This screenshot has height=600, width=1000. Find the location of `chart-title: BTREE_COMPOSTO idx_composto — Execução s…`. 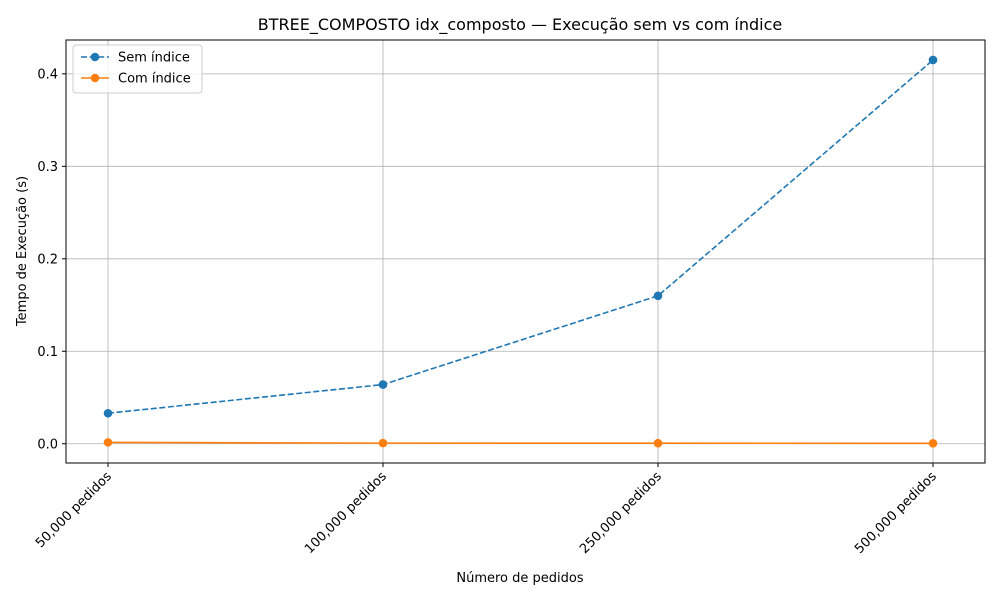

chart-title: BTREE_COMPOSTO idx_composto — Execução s… is located at coordinates (520, 25).